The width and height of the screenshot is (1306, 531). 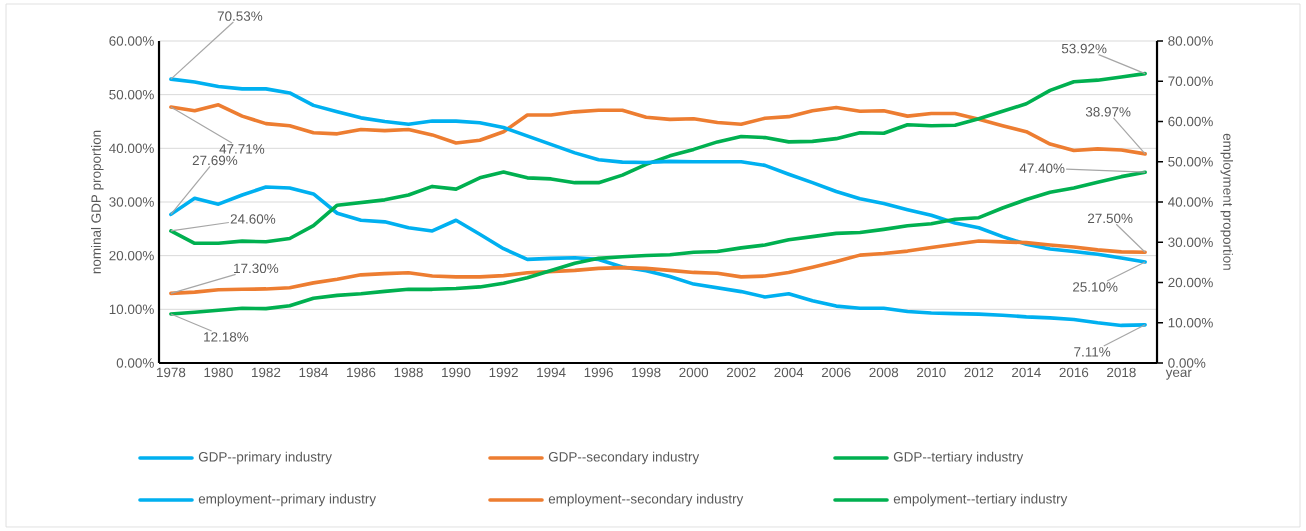 I want to click on y2-tick-label: 50.00%, so click(x=1190, y=161).